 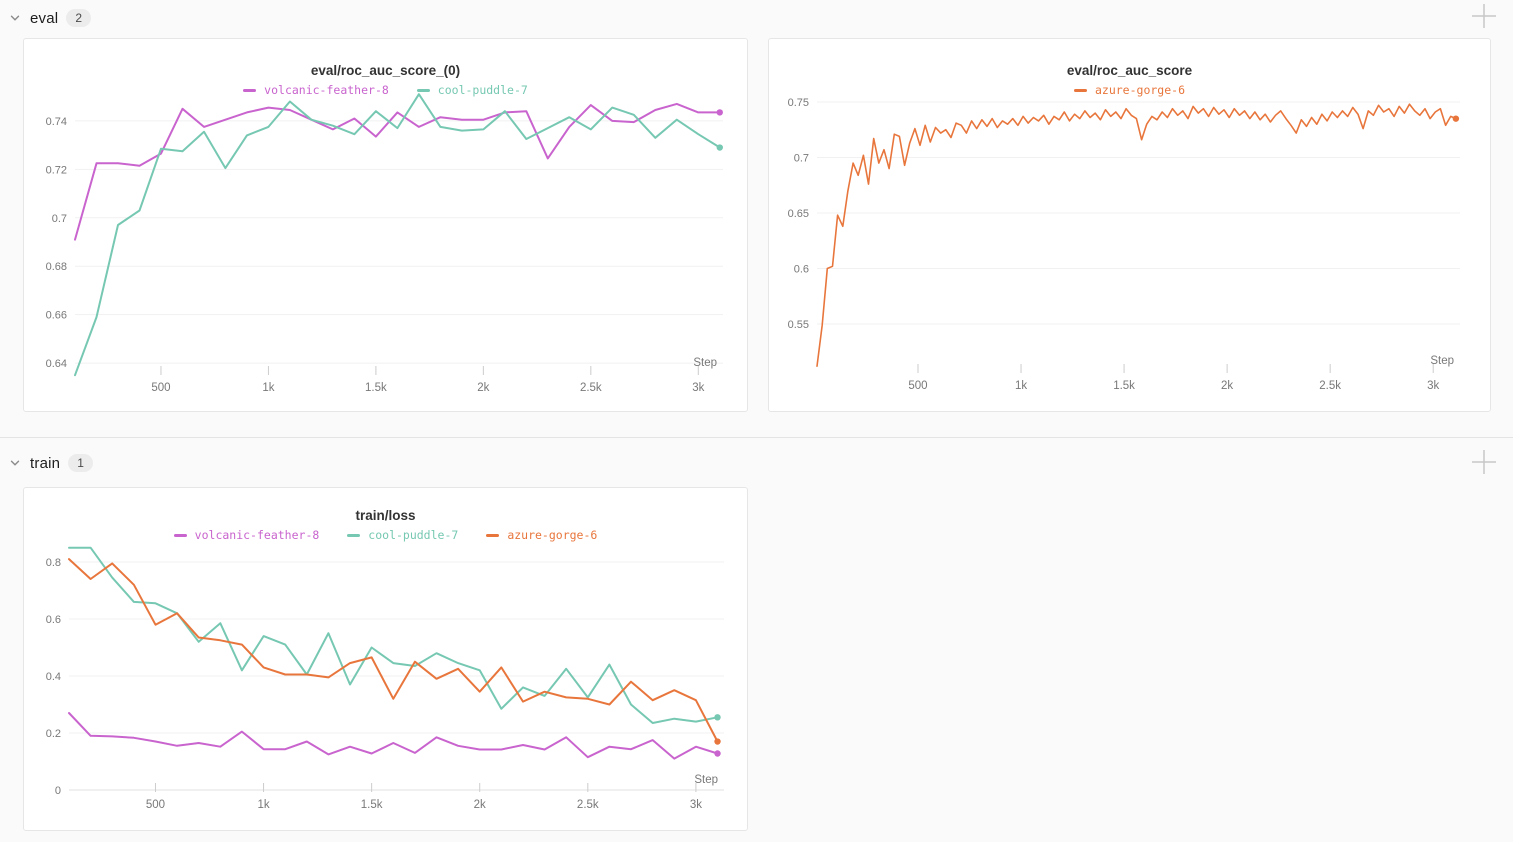 What do you see at coordinates (56, 122) in the screenshot?
I see `y-axis-tick-label: 0.74` at bounding box center [56, 122].